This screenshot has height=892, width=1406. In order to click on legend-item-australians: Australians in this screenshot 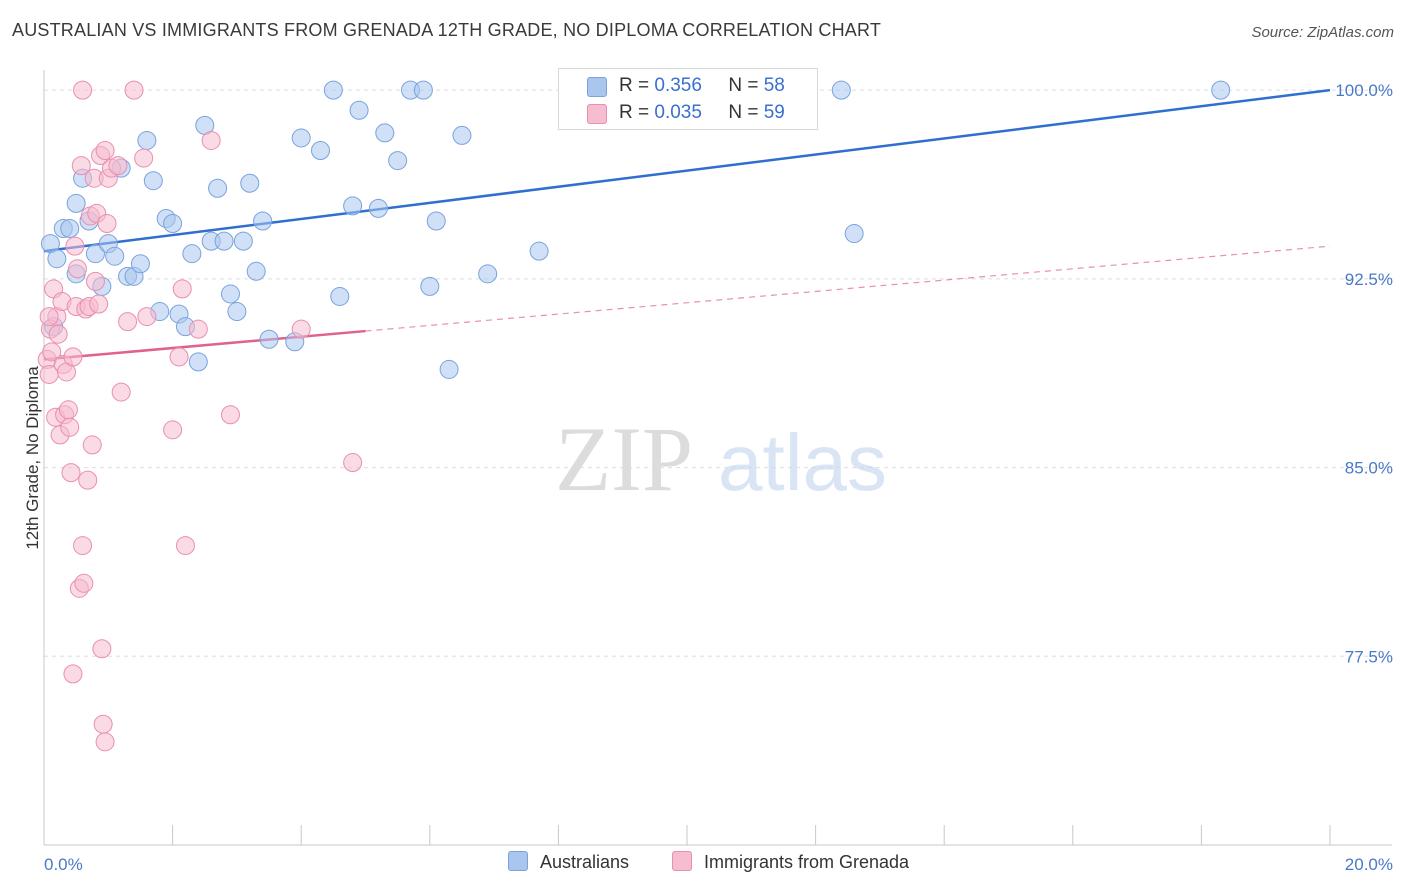, I will do `click(568, 862)`.